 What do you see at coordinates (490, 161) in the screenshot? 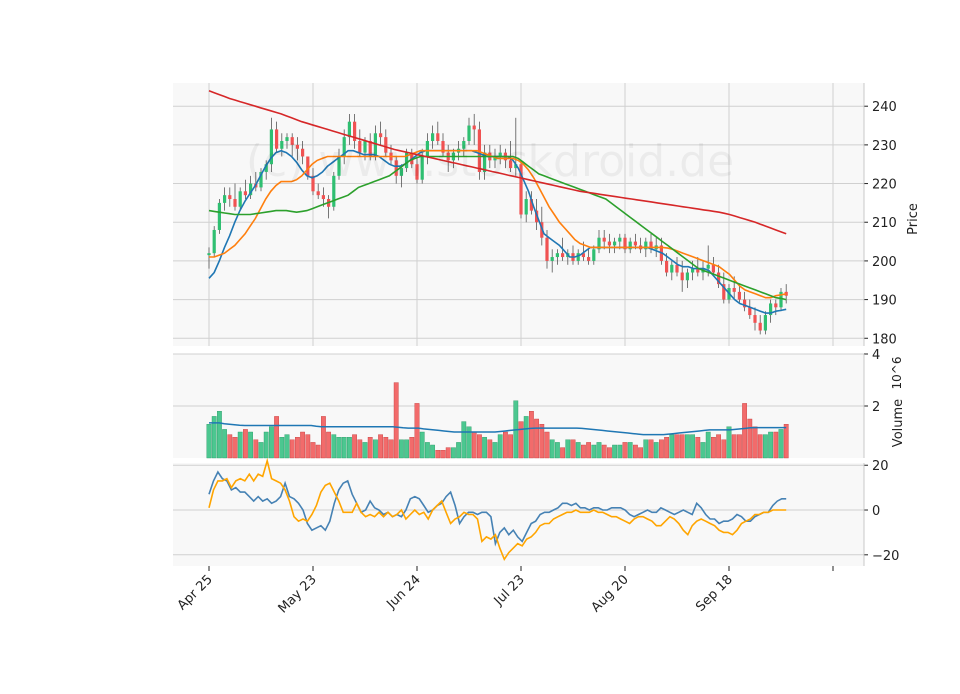
I see `watermark-text: (c) www.stockdroid.de` at bounding box center [490, 161].